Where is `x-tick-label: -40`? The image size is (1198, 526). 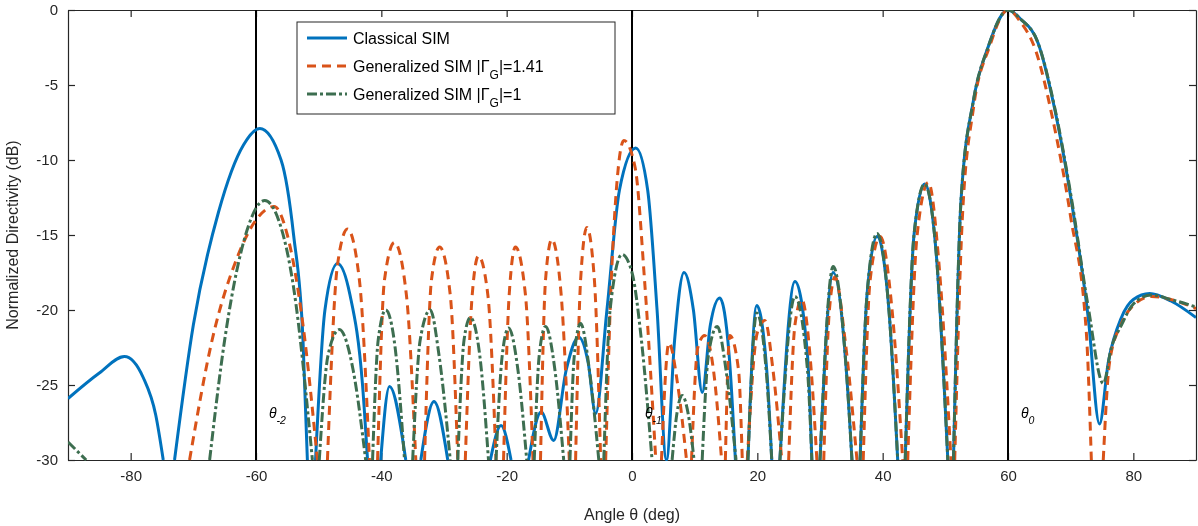
x-tick-label: -40 is located at coordinates (381, 475).